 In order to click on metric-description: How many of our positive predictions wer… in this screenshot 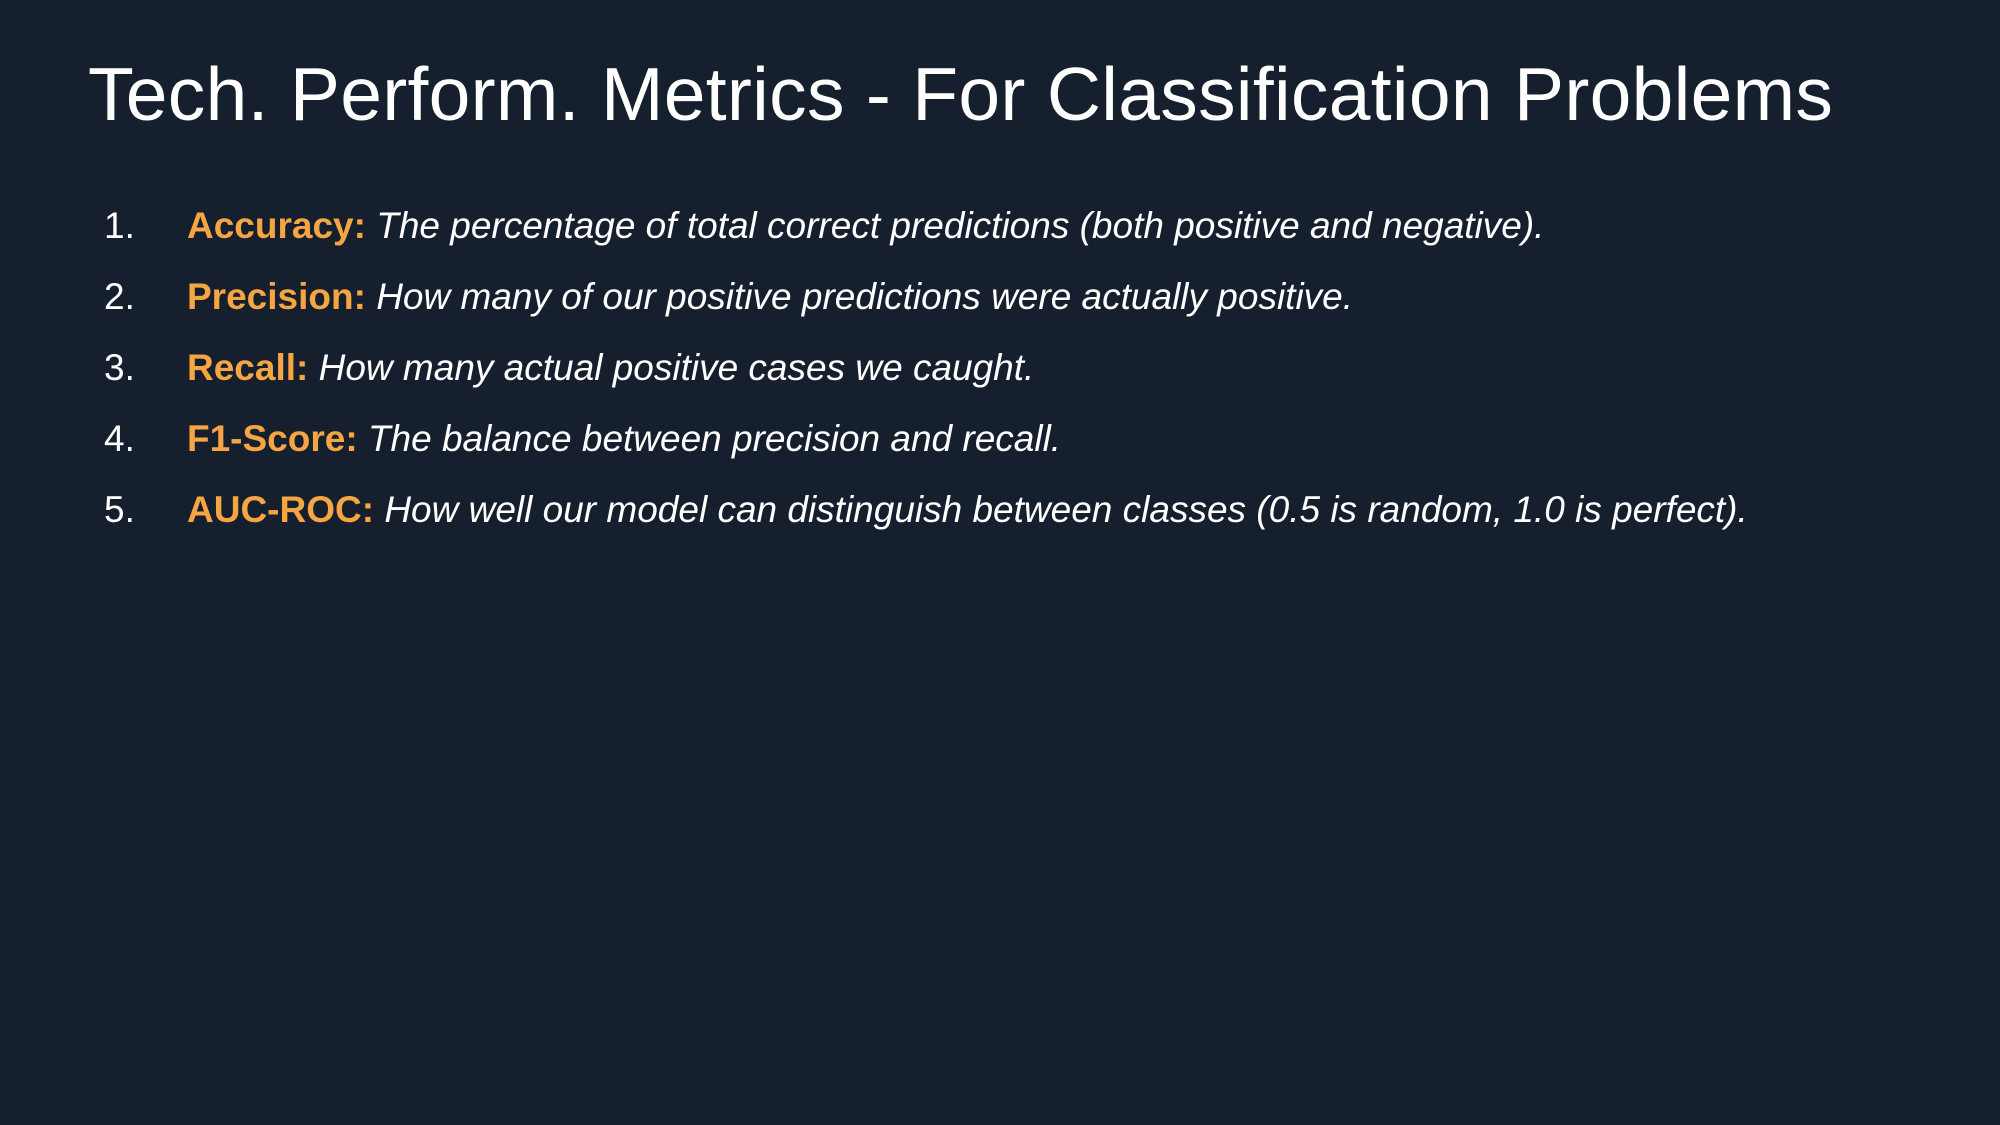, I will do `click(865, 296)`.